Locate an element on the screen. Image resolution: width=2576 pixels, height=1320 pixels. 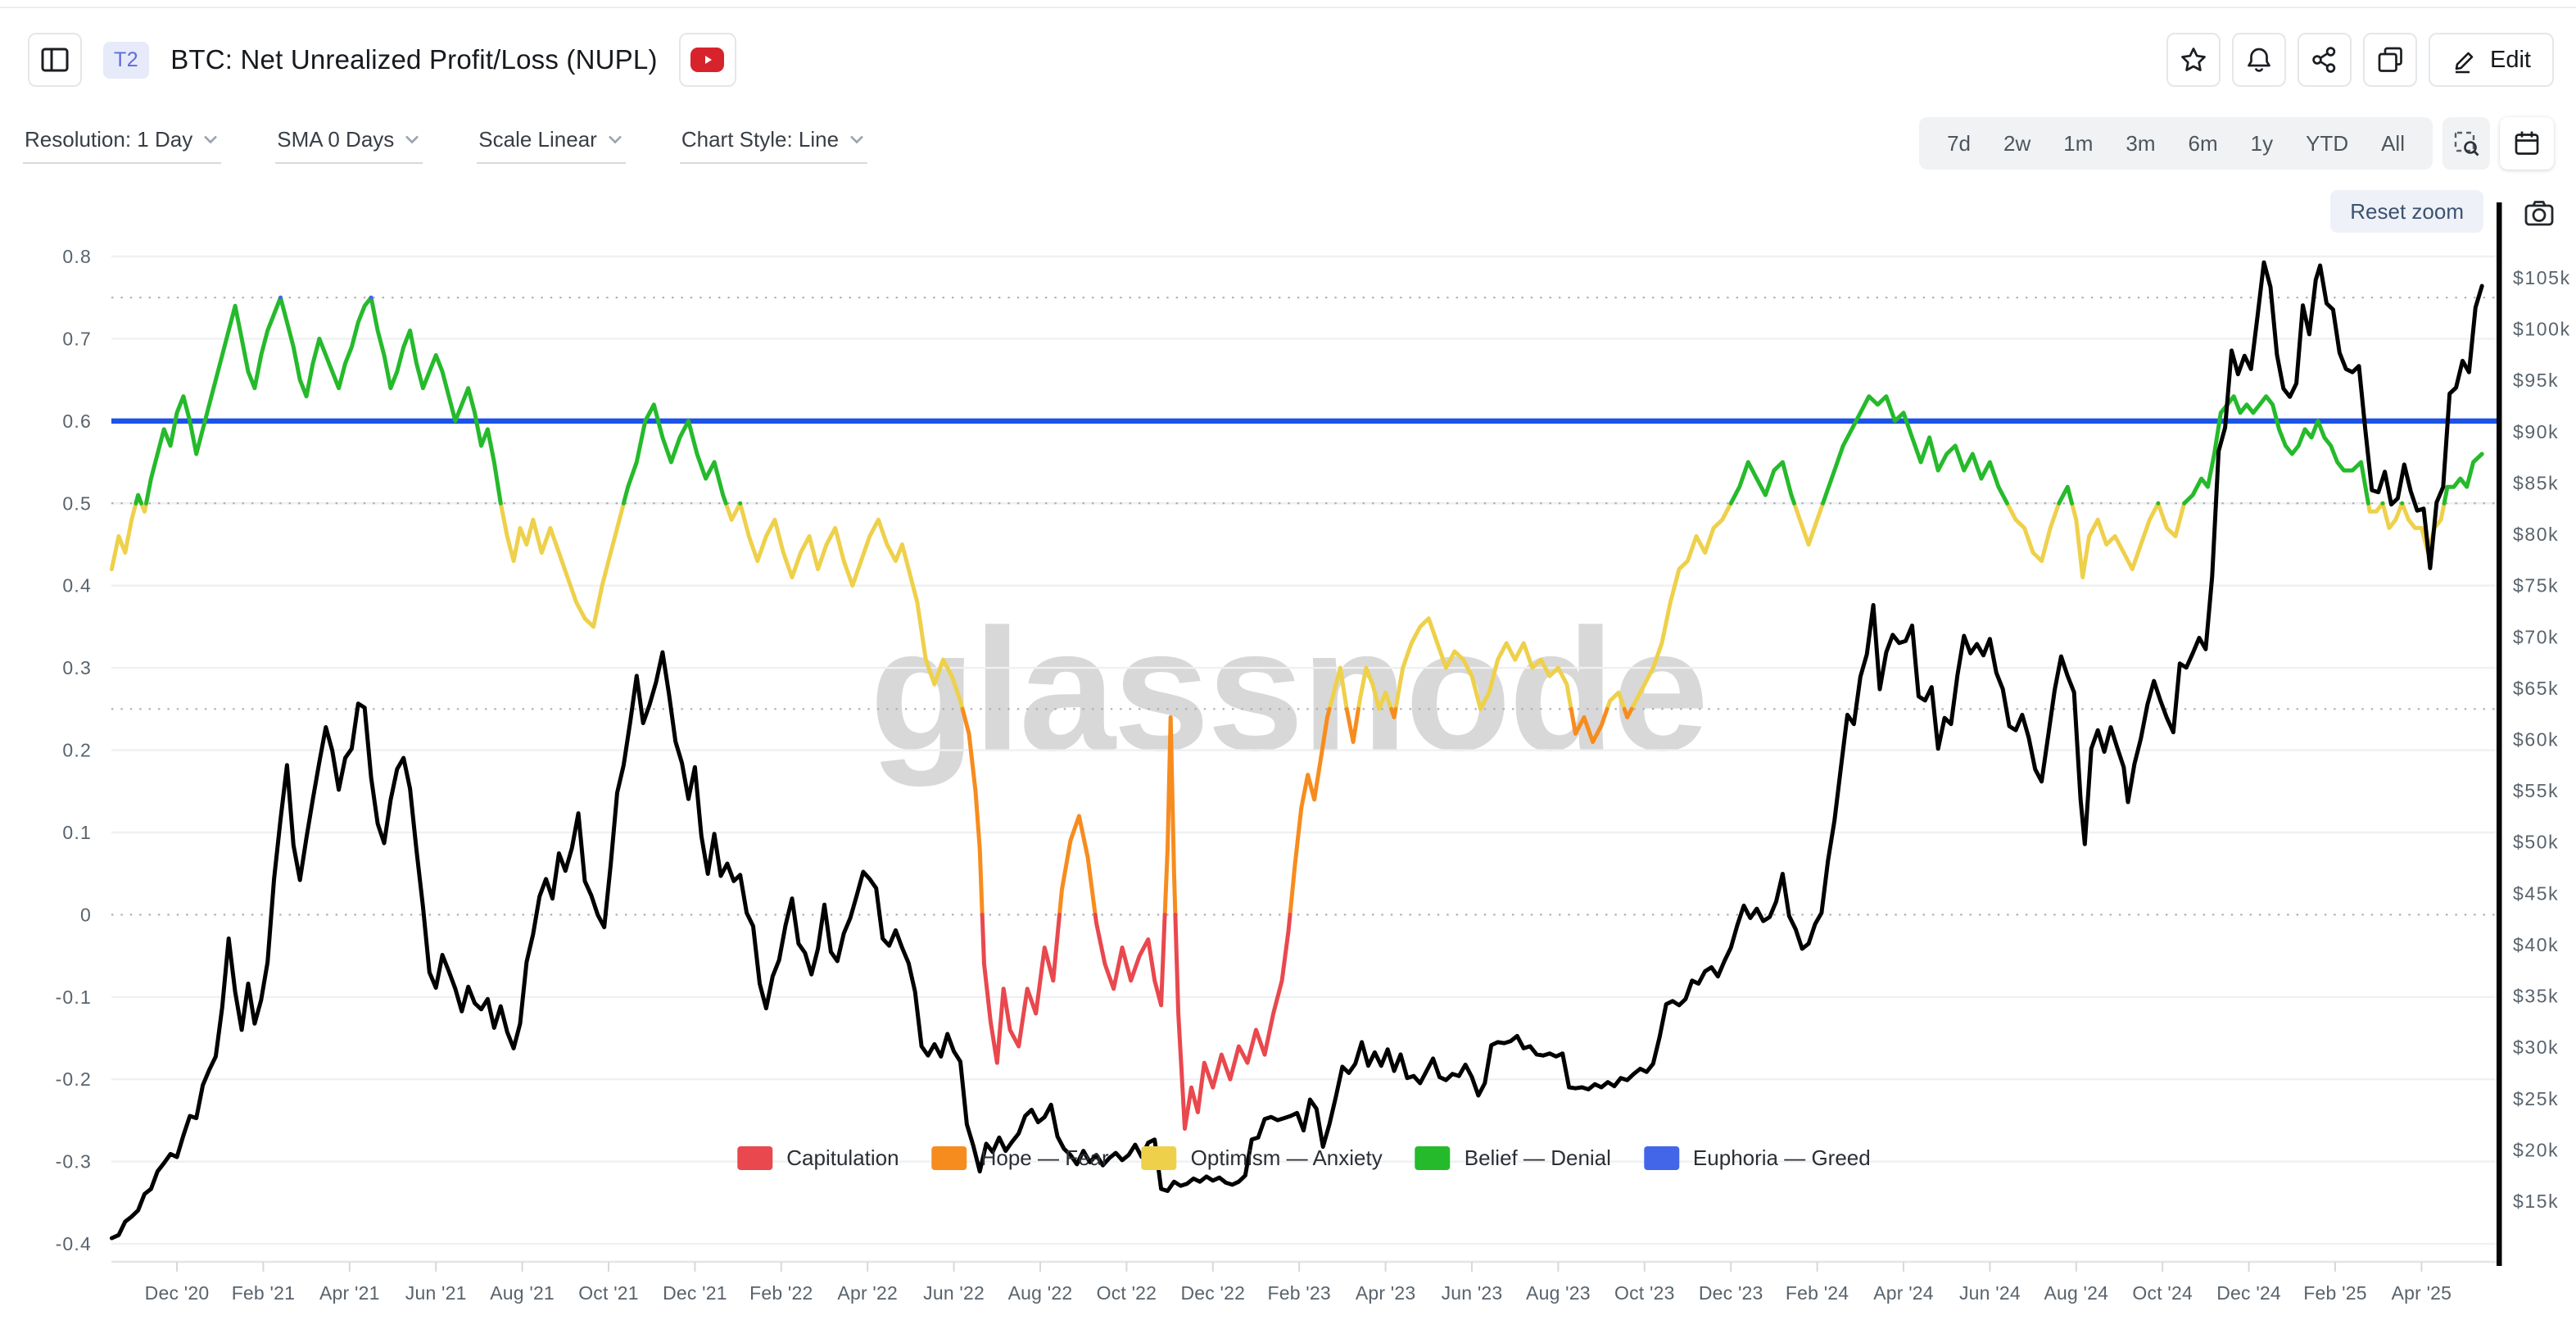
optimism-anxiety-swatch is located at coordinates (1159, 1158).